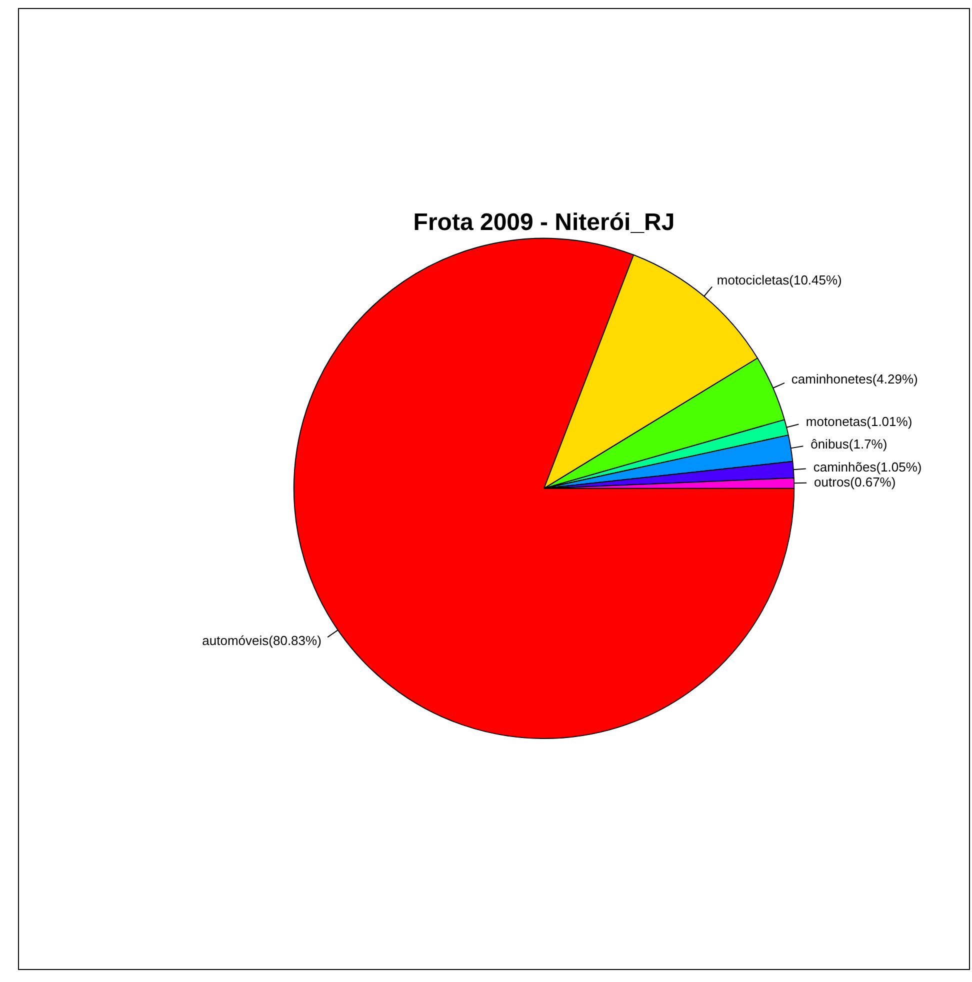 This screenshot has height=982, width=972. What do you see at coordinates (544, 222) in the screenshot?
I see `chart-title: Frota 2009 - Niterói_RJ` at bounding box center [544, 222].